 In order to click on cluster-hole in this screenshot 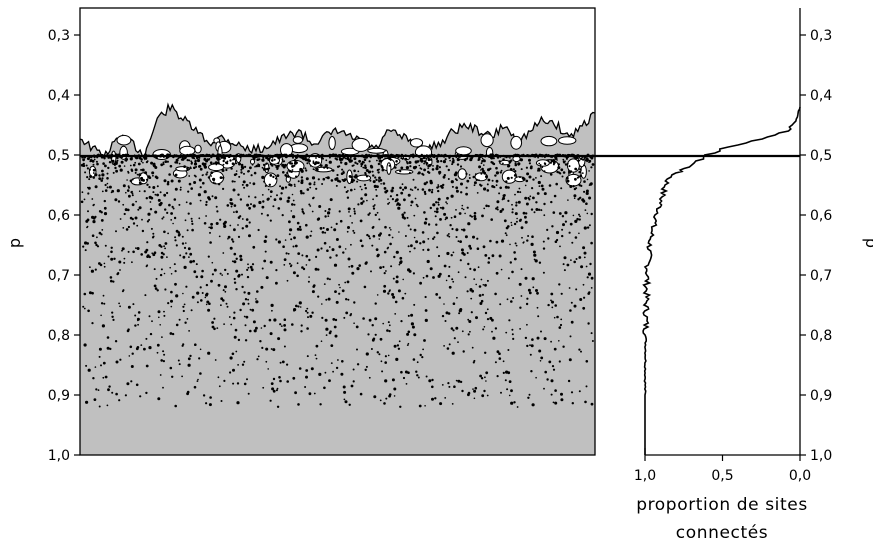, I will do `click(463, 151)`.